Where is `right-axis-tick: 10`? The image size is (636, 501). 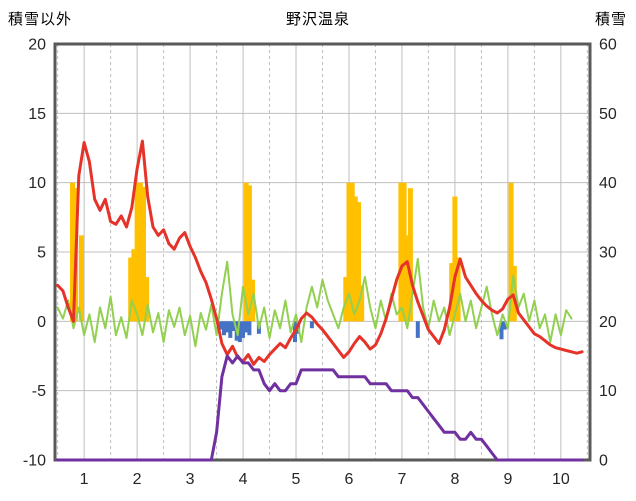 right-axis-tick: 10 is located at coordinates (608, 391).